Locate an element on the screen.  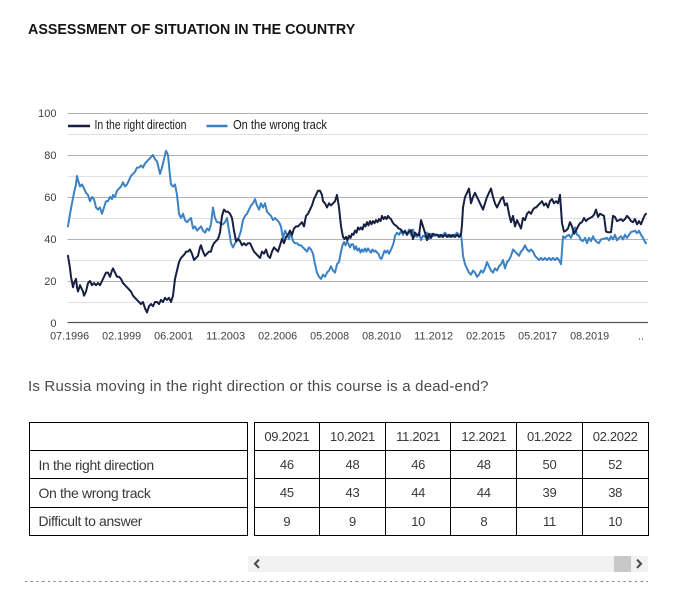
svg-text: 08.2019 is located at coordinates (589, 337).